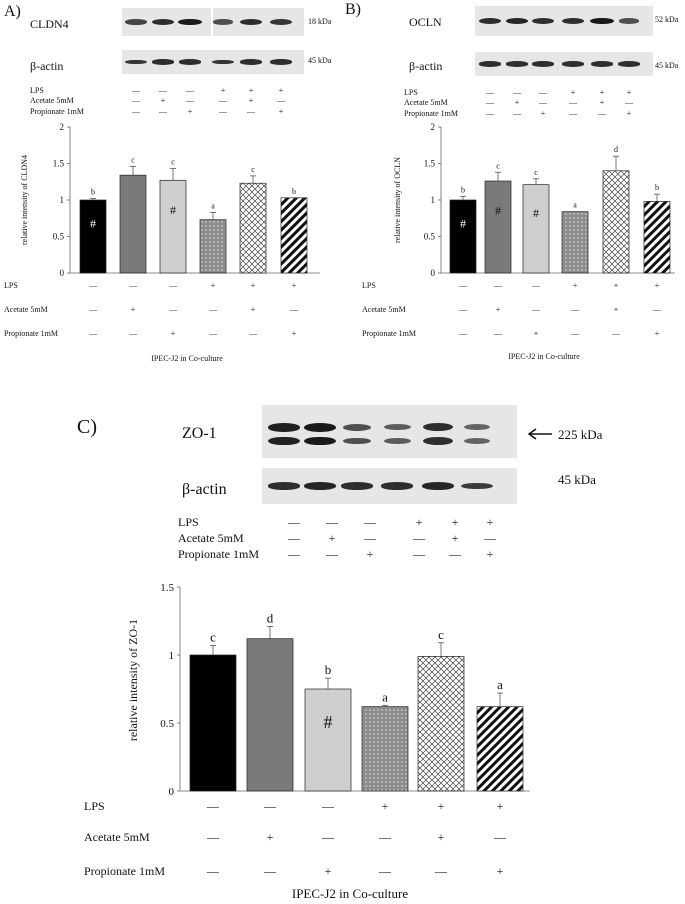 Image resolution: width=685 pixels, height=904 pixels. I want to click on bar-solid-lightgray, so click(173, 226).